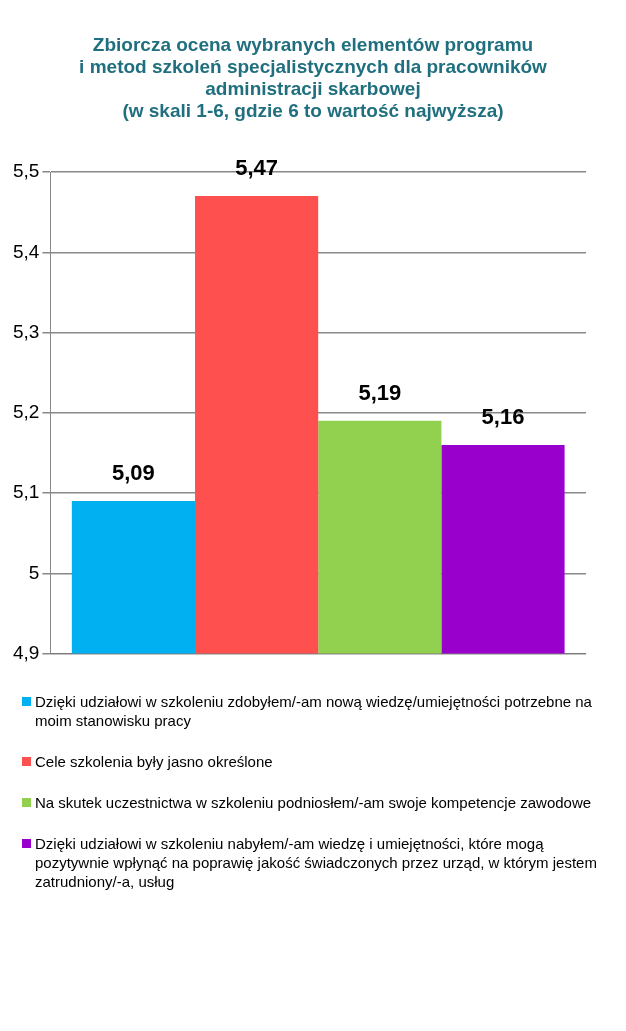 This screenshot has height=1031, width=626. What do you see at coordinates (26, 171) in the screenshot?
I see `y-tick-label: 5,5` at bounding box center [26, 171].